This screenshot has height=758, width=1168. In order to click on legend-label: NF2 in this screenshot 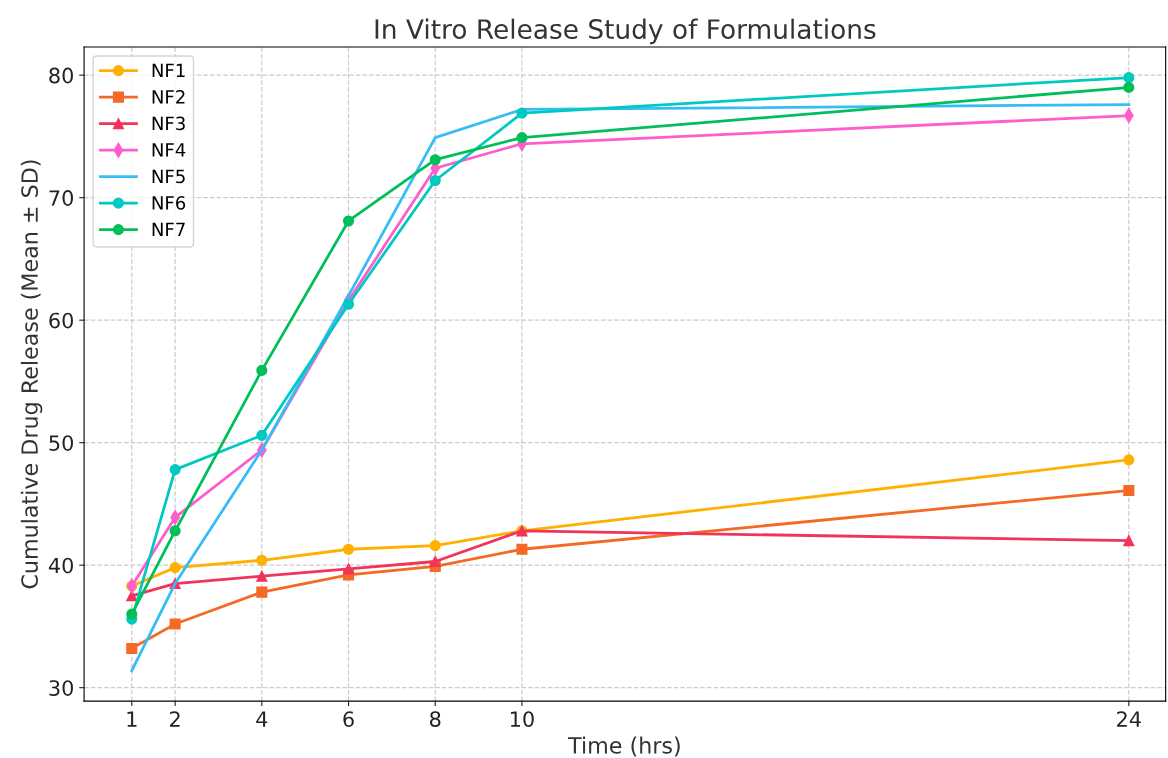, I will do `click(168, 97)`.